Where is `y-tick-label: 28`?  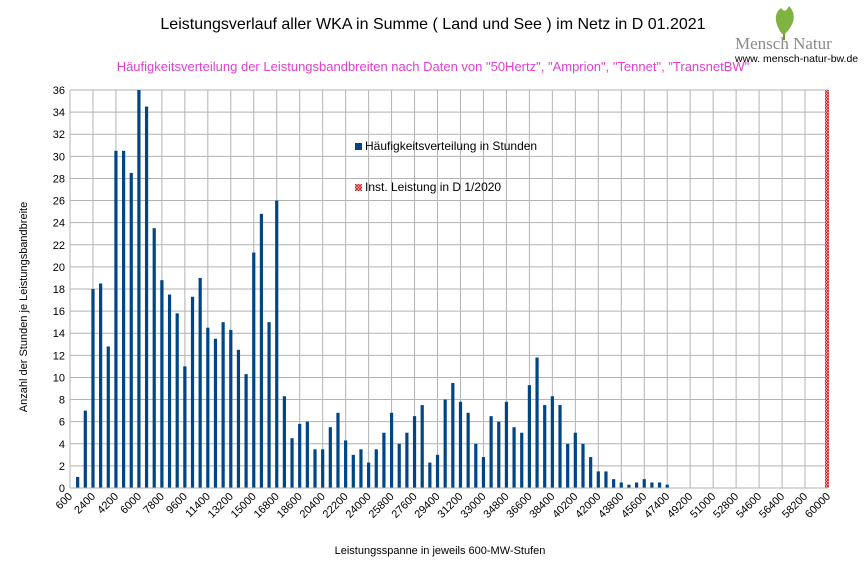
y-tick-label: 28 is located at coordinates (59, 179).